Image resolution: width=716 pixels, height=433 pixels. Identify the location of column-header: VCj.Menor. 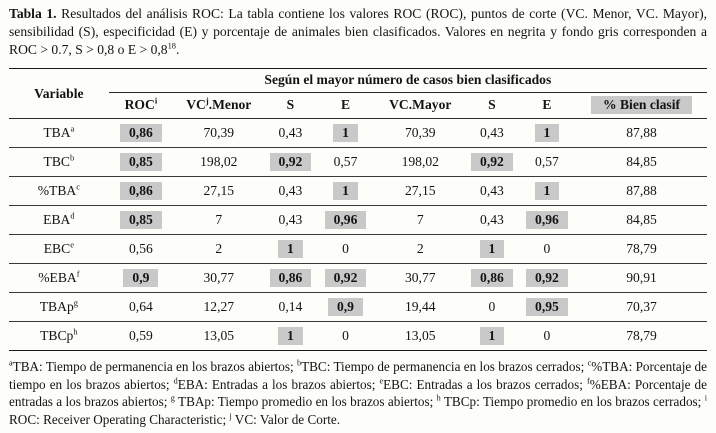
(219, 106).